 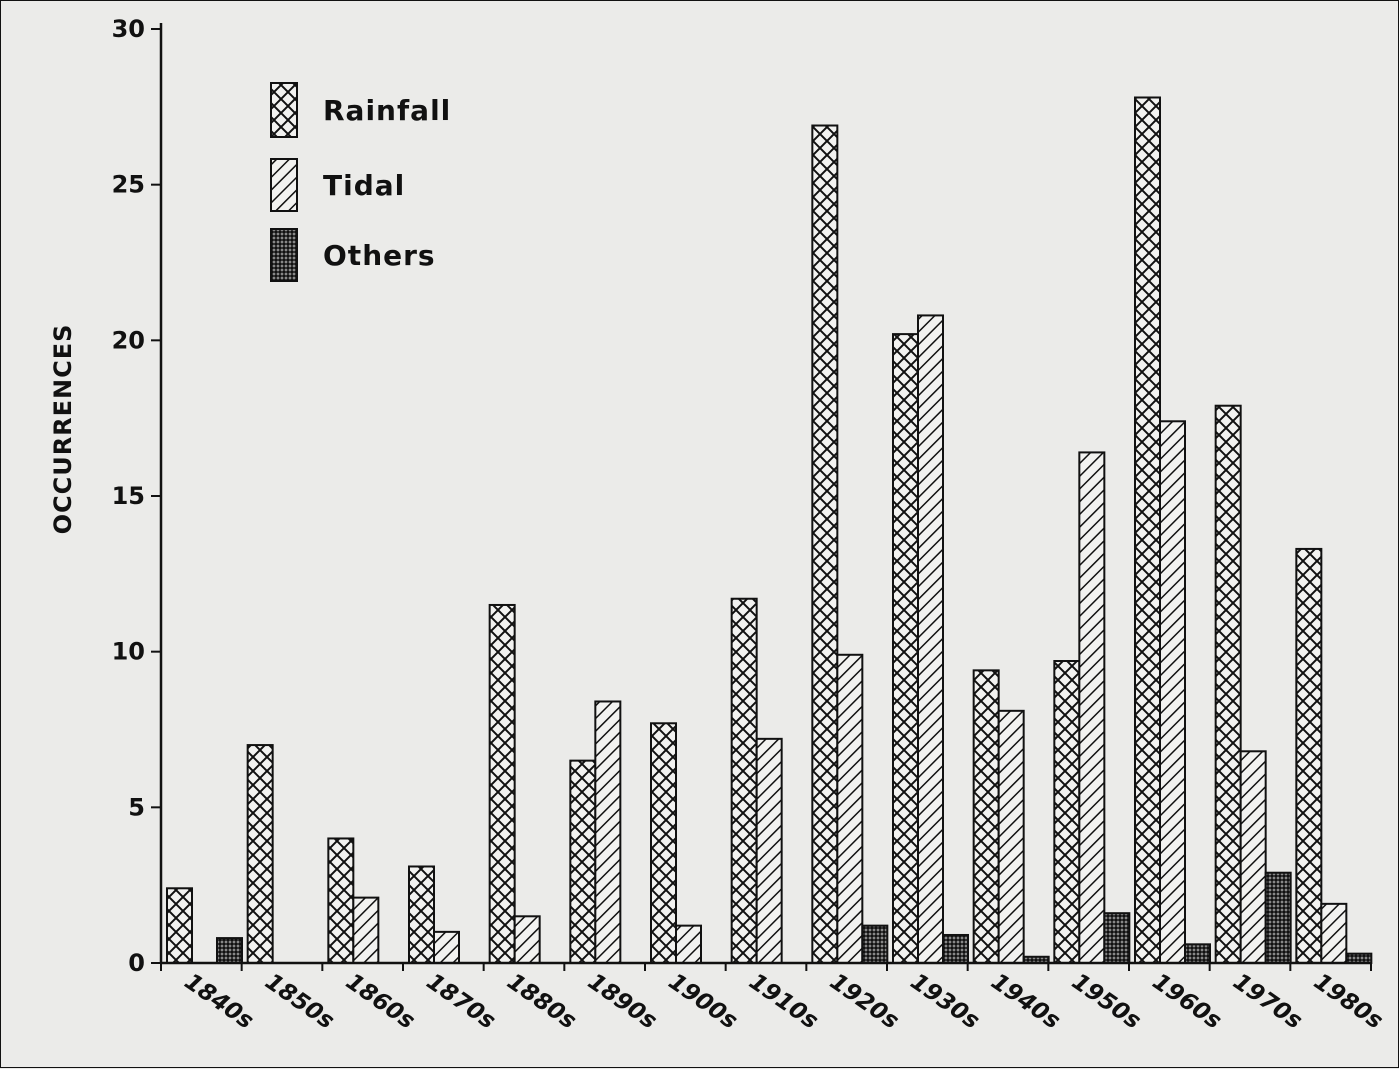 What do you see at coordinates (461, 1002) in the screenshot?
I see `x-tick-label: 1870s` at bounding box center [461, 1002].